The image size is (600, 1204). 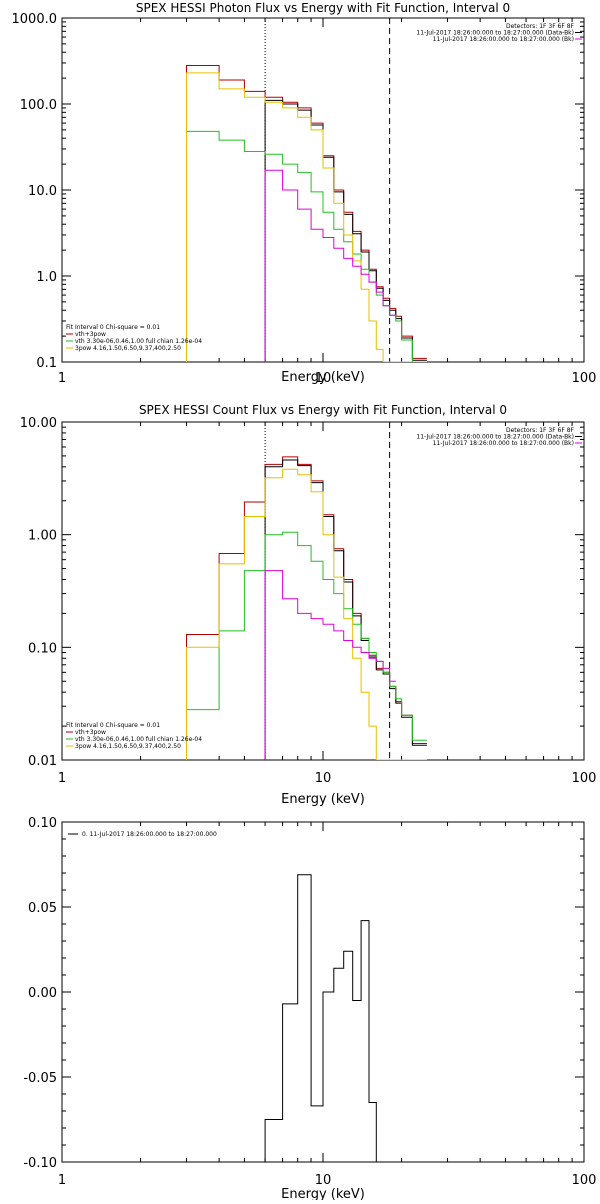 I want to click on y-tick-label: 0.05, so click(x=42, y=908).